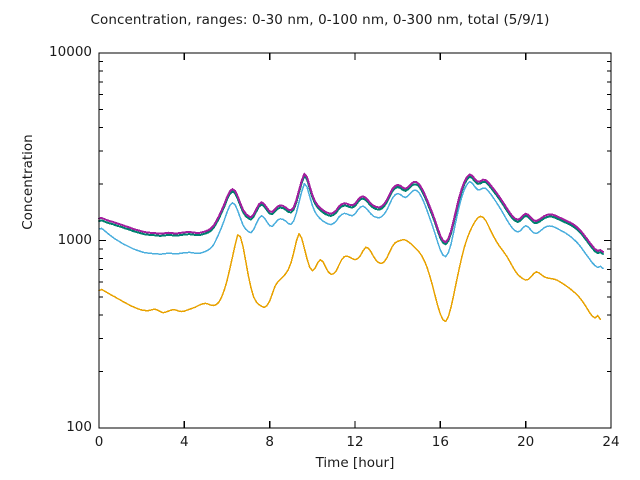  Describe the element at coordinates (46, 240) in the screenshot. I see `y-axis-tick-labels: 100 1000 10000` at that location.